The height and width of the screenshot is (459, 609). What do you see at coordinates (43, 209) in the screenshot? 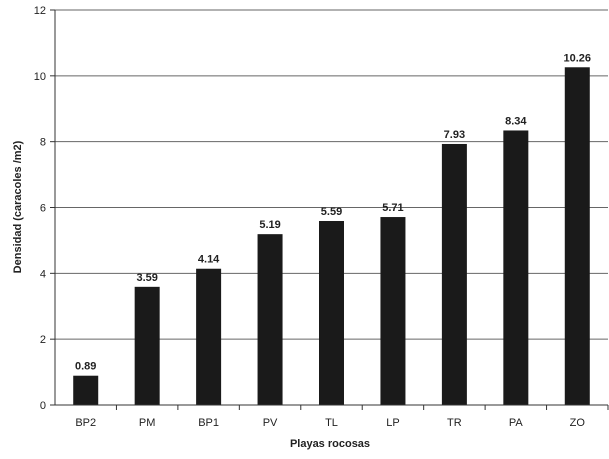
I see `y-tick-label: 6` at bounding box center [43, 209].